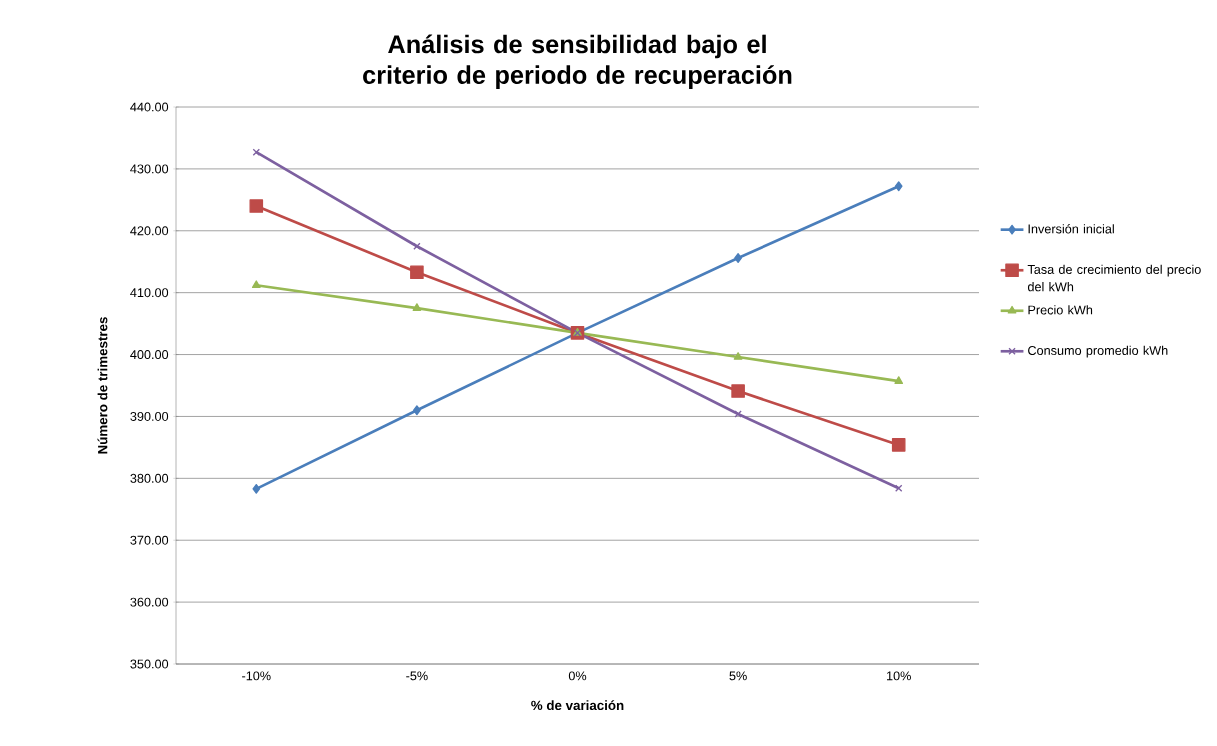  I want to click on y-tick-label: 440.00, so click(149, 107).